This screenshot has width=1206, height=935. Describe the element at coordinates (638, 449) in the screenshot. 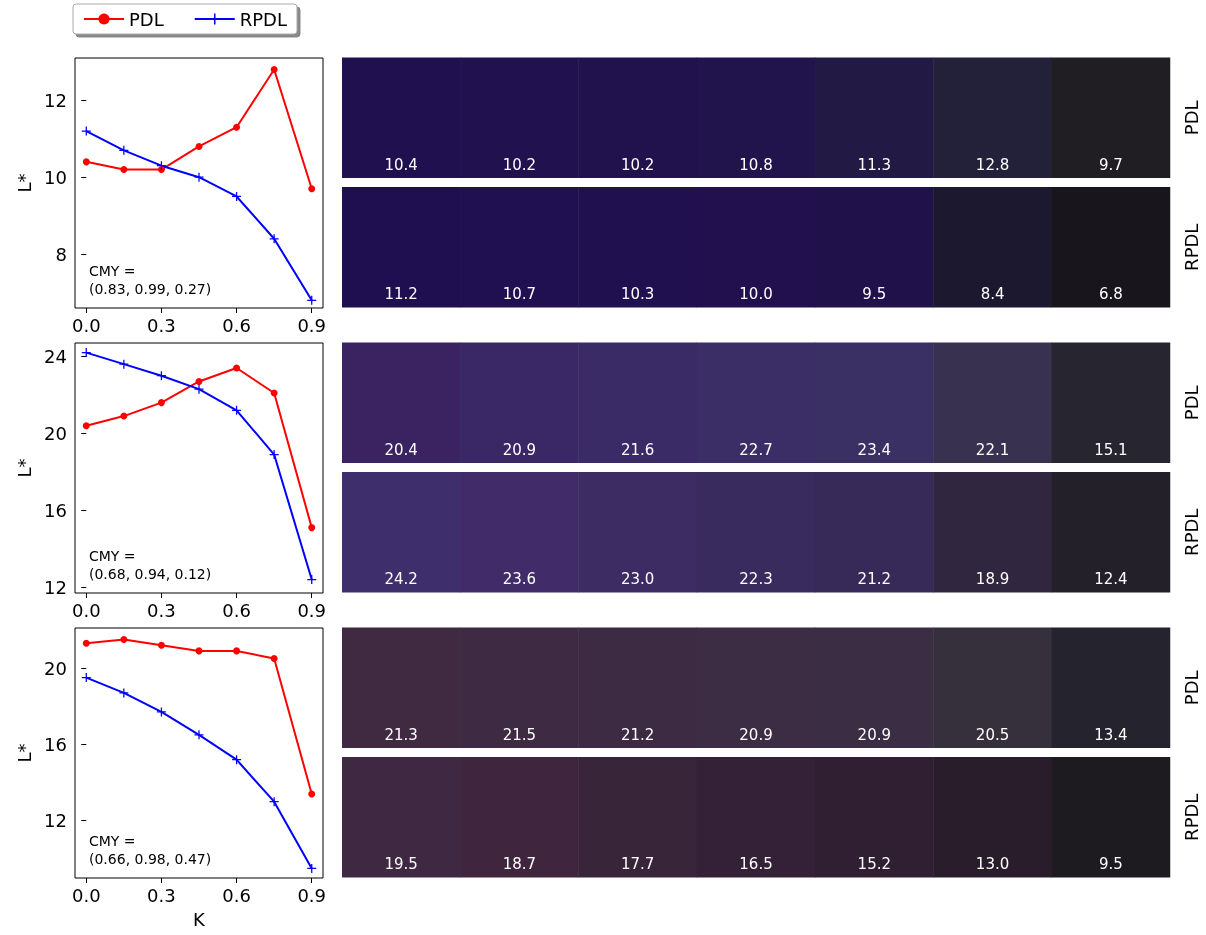

I see `data-label: 21.6` at that location.